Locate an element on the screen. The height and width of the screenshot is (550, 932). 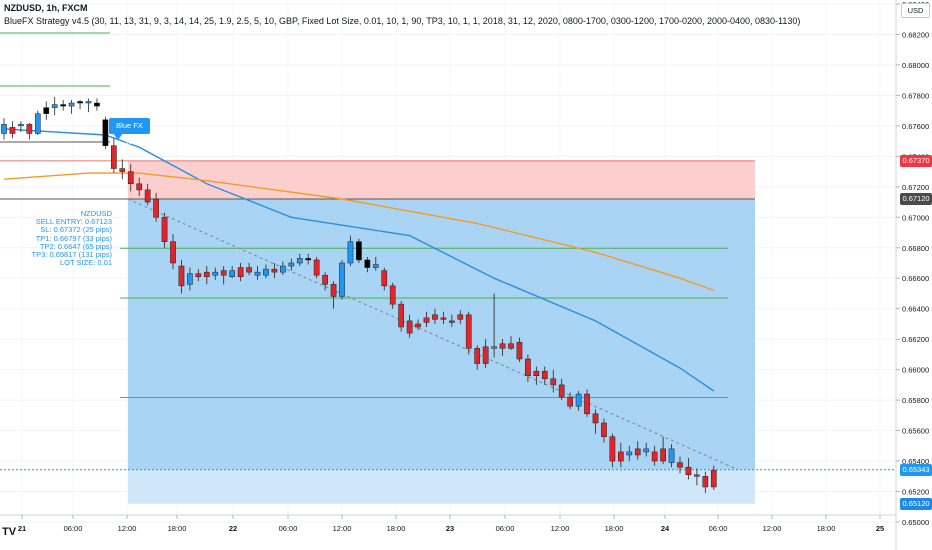
x-tick-label: 21 is located at coordinates (22, 528).